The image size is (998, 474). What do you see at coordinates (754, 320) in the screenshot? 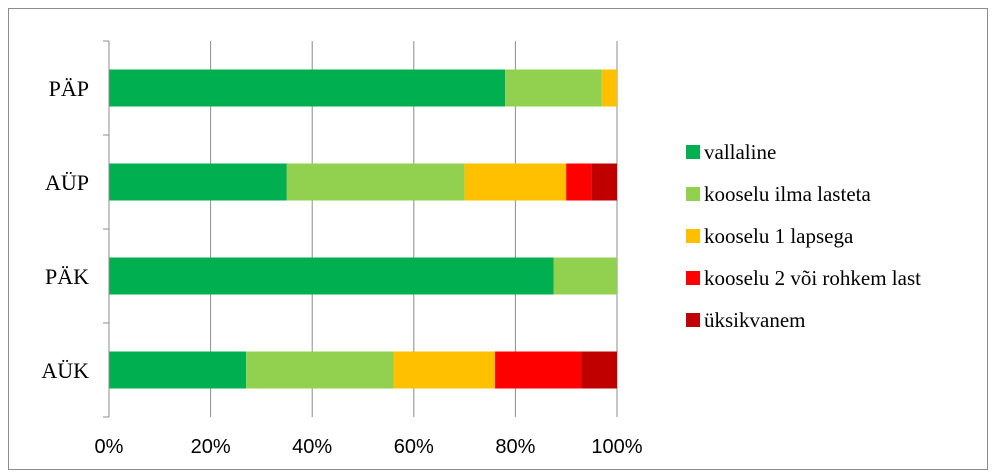
I see `legend-label: üksikvanem` at bounding box center [754, 320].